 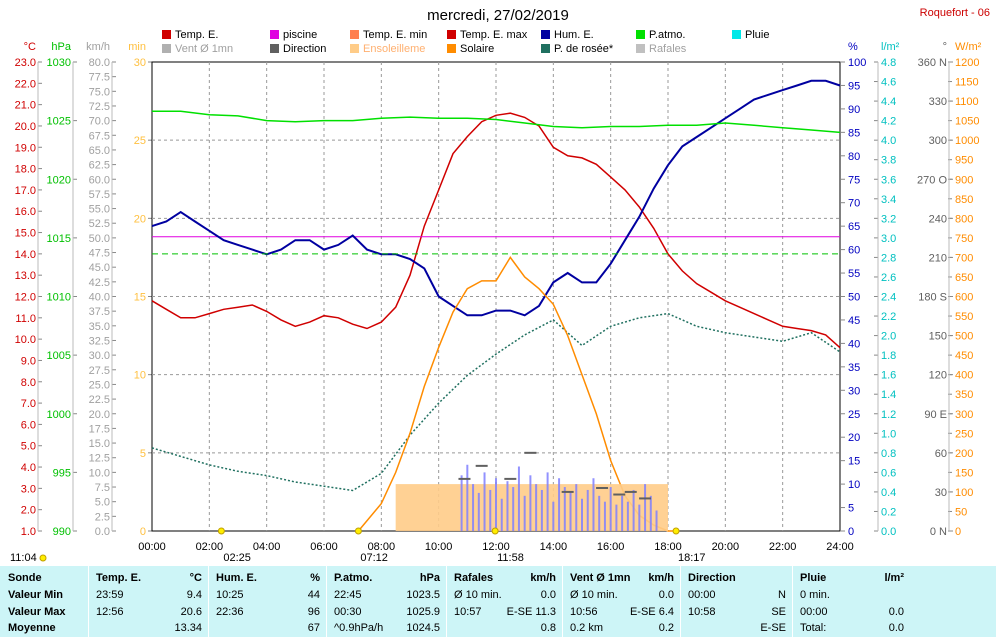 What do you see at coordinates (25, 578) in the screenshot?
I see `stats-col-header: Sonde` at bounding box center [25, 578].